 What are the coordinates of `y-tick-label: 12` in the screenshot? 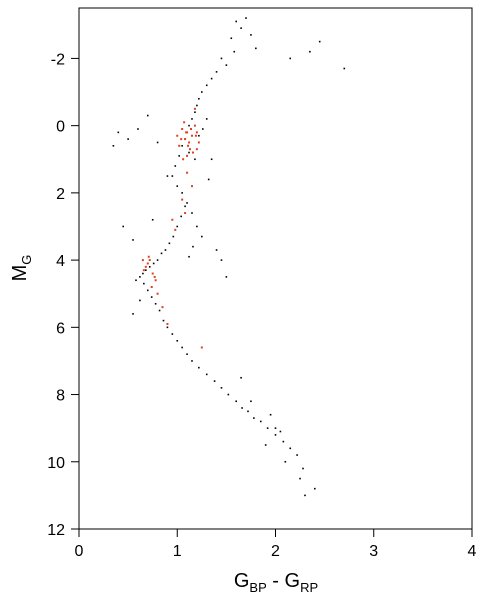 It's located at (56, 530).